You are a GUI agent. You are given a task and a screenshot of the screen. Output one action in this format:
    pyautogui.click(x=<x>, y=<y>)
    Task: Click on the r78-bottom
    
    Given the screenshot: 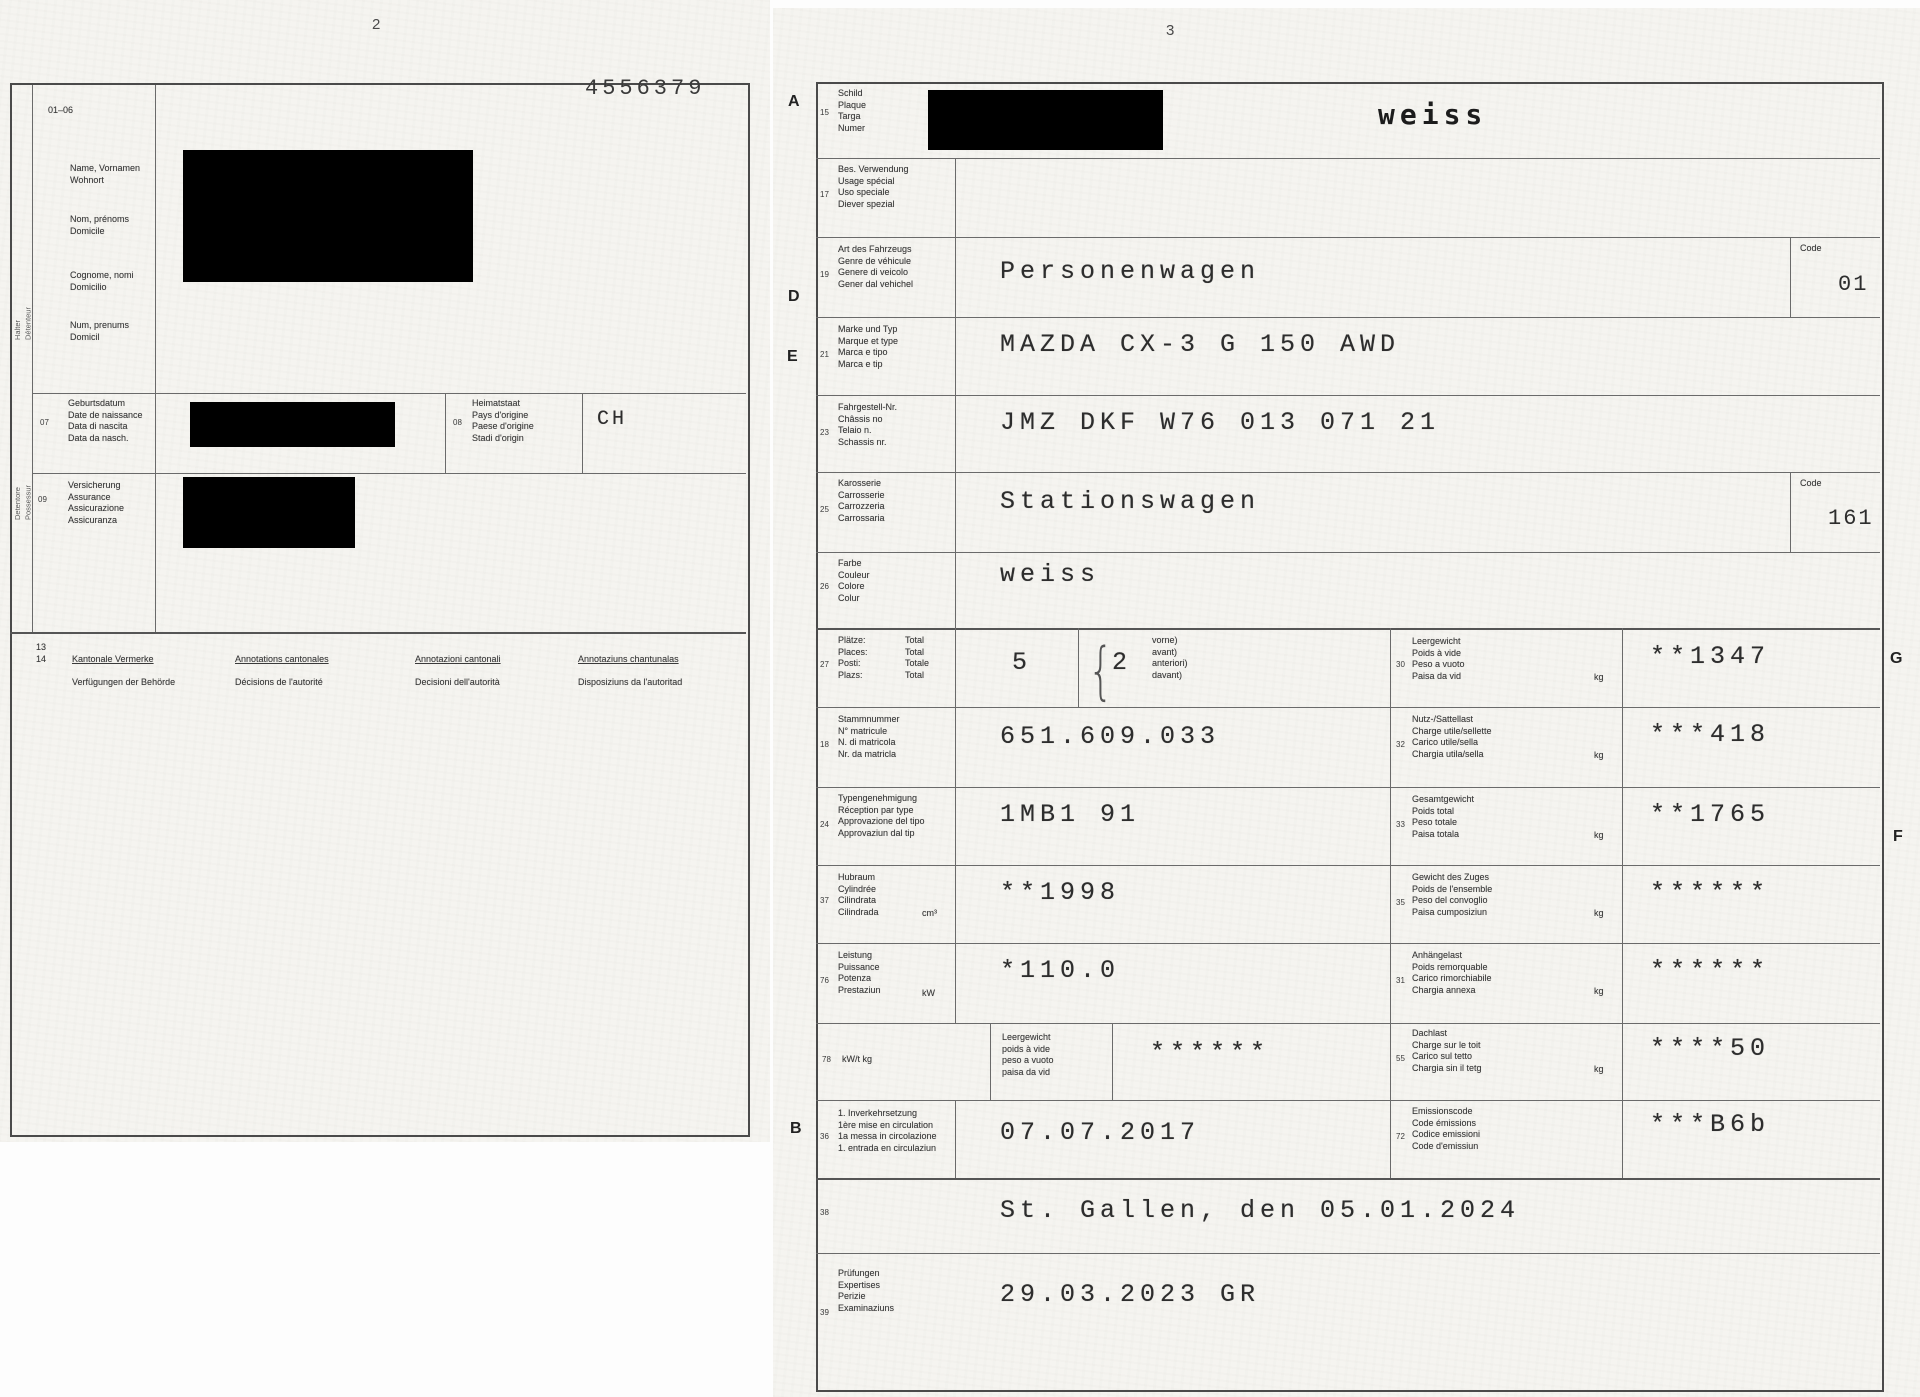 What is the action you would take?
    pyautogui.click(x=1348, y=1100)
    